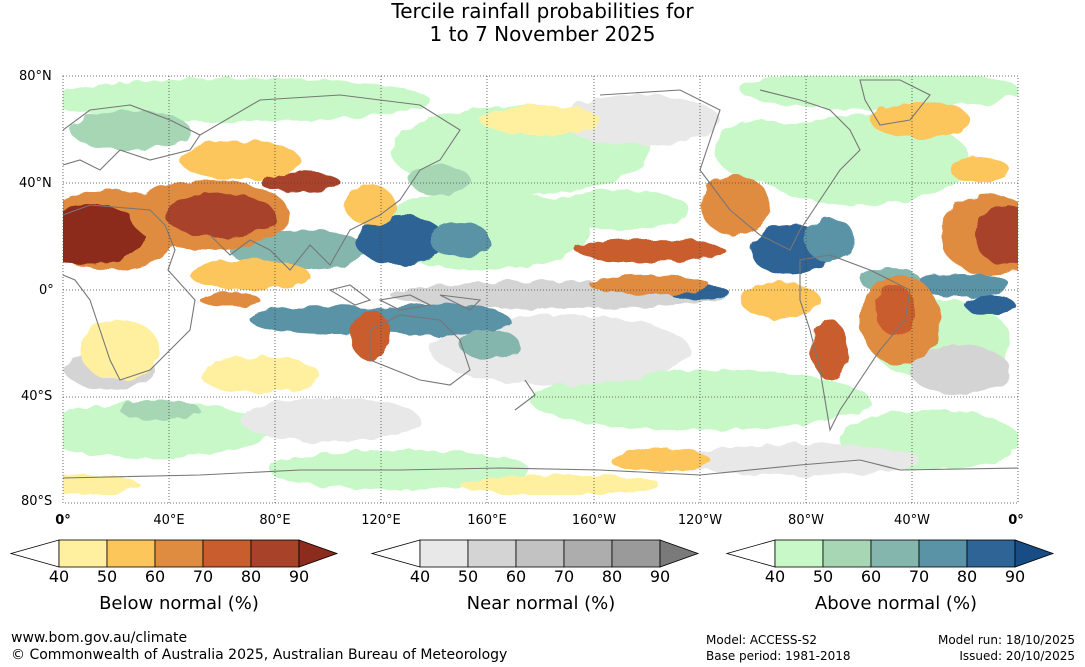 The width and height of the screenshot is (1085, 667). Describe the element at coordinates (1016, 520) in the screenshot. I see `lon-label-0-right: 0°` at that location.